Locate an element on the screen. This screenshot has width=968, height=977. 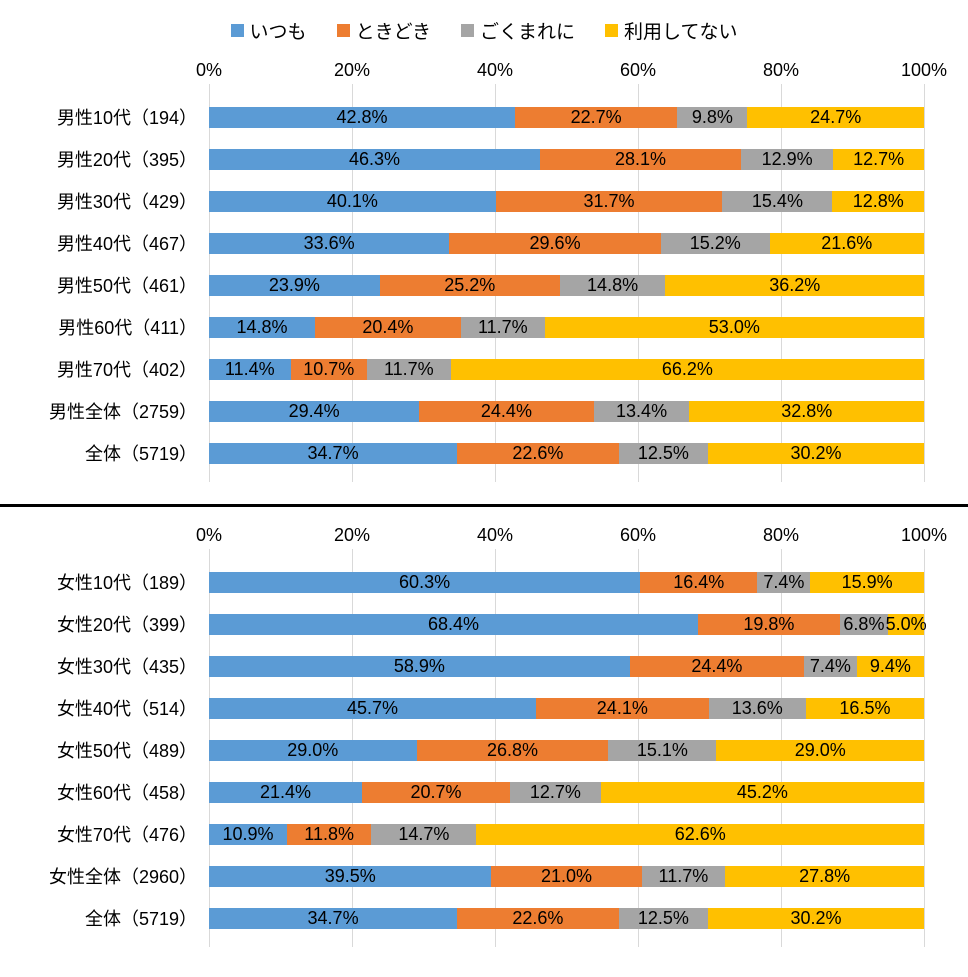
bar-segment-rarely: 14.7% is located at coordinates (424, 834).